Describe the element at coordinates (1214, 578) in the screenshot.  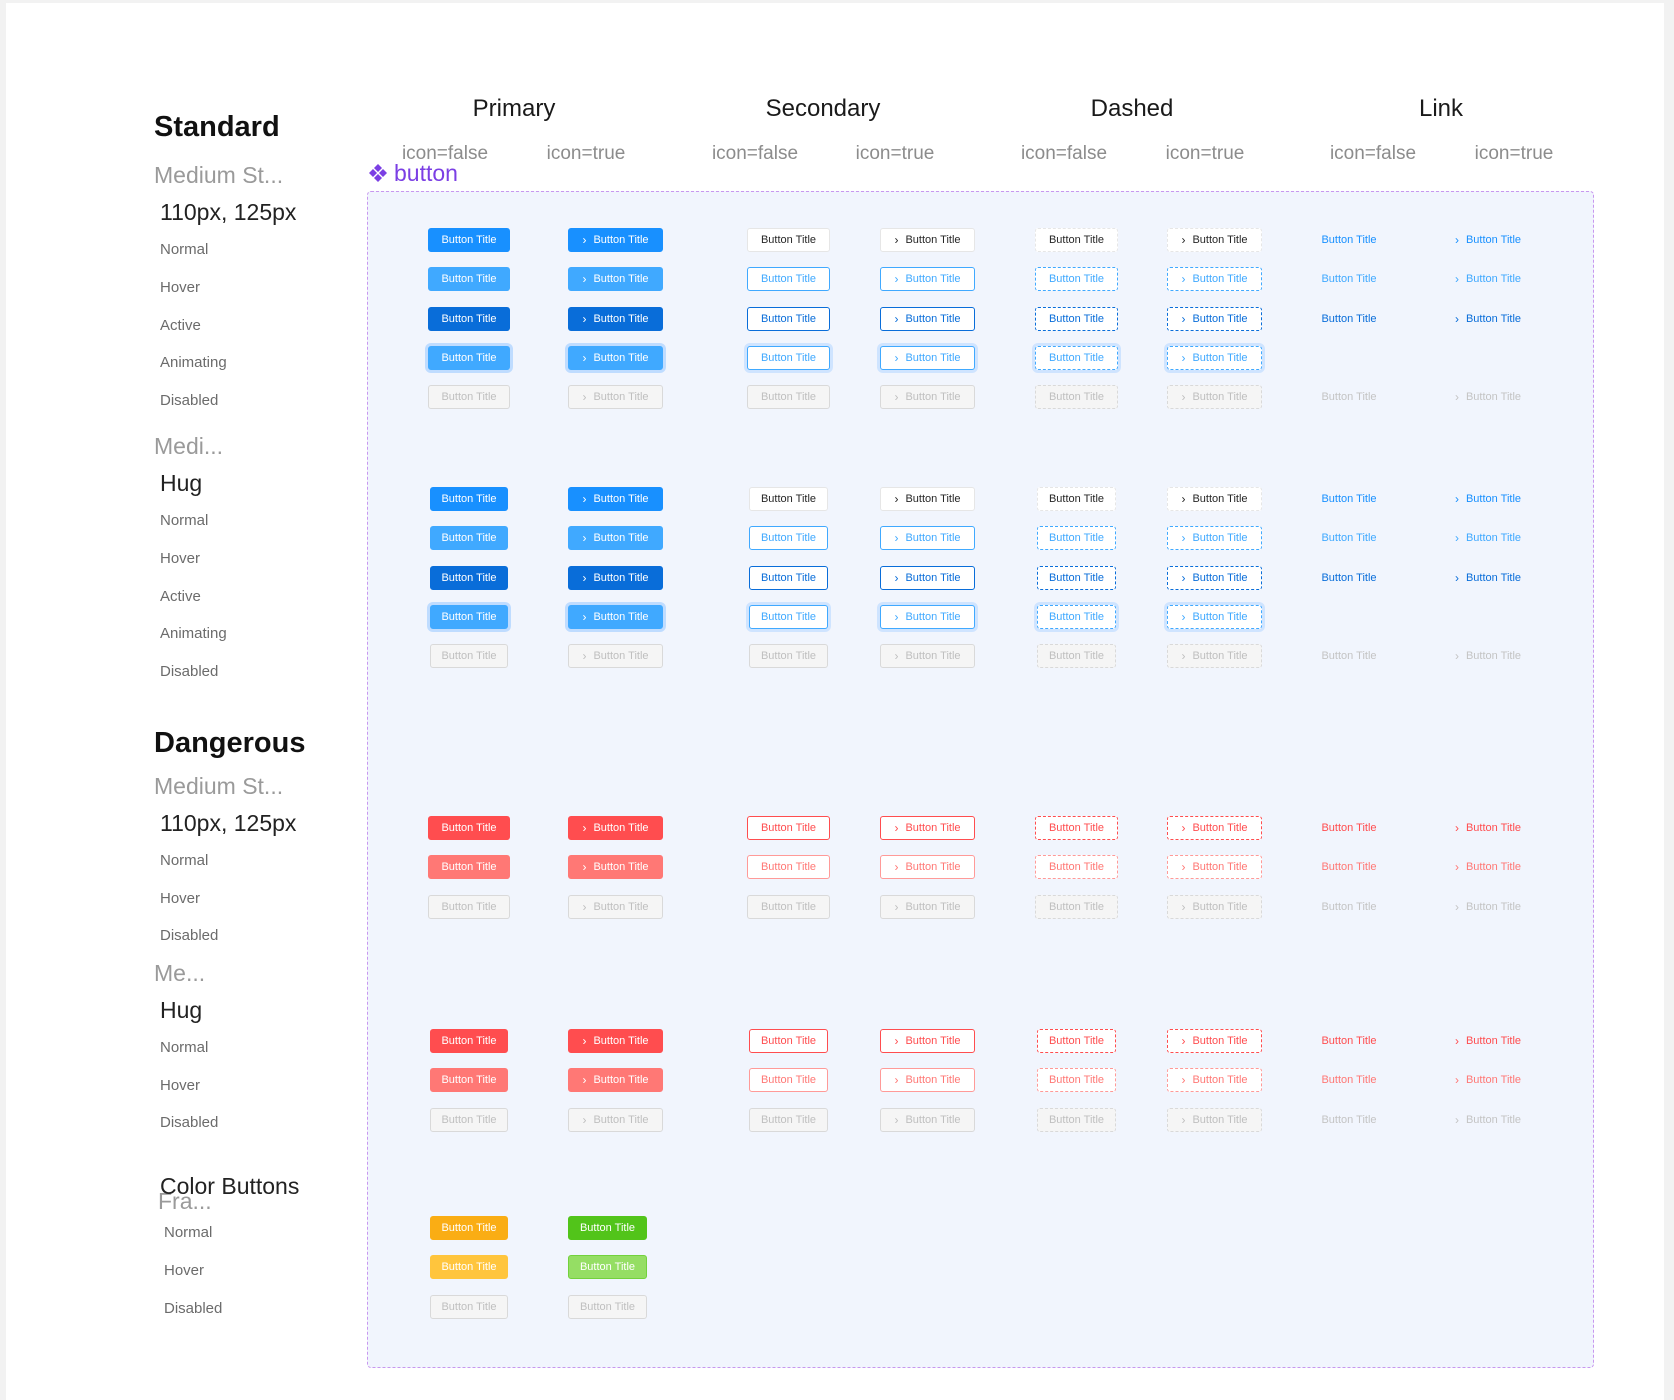
I see `standard-hug-dashed-icon-active-button: › Button Title` at that location.